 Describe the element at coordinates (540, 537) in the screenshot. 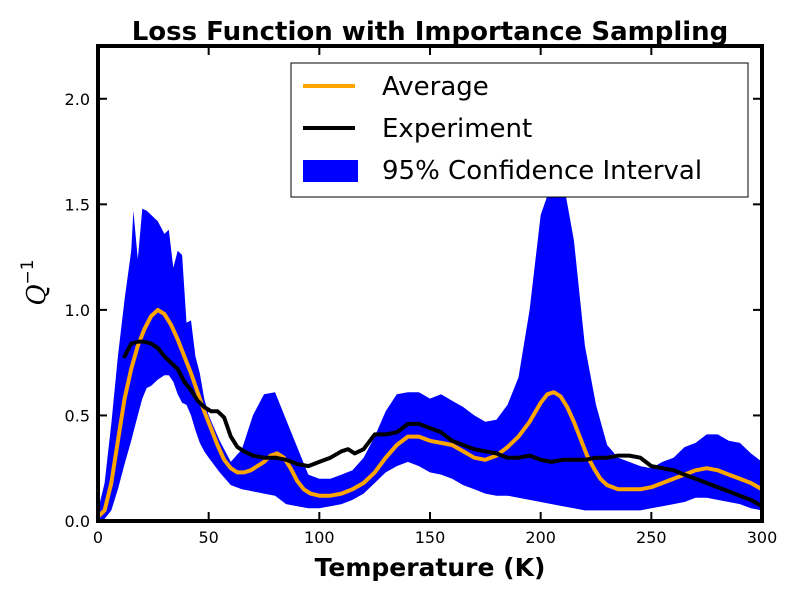

I see `x-tick-label: 200` at that location.